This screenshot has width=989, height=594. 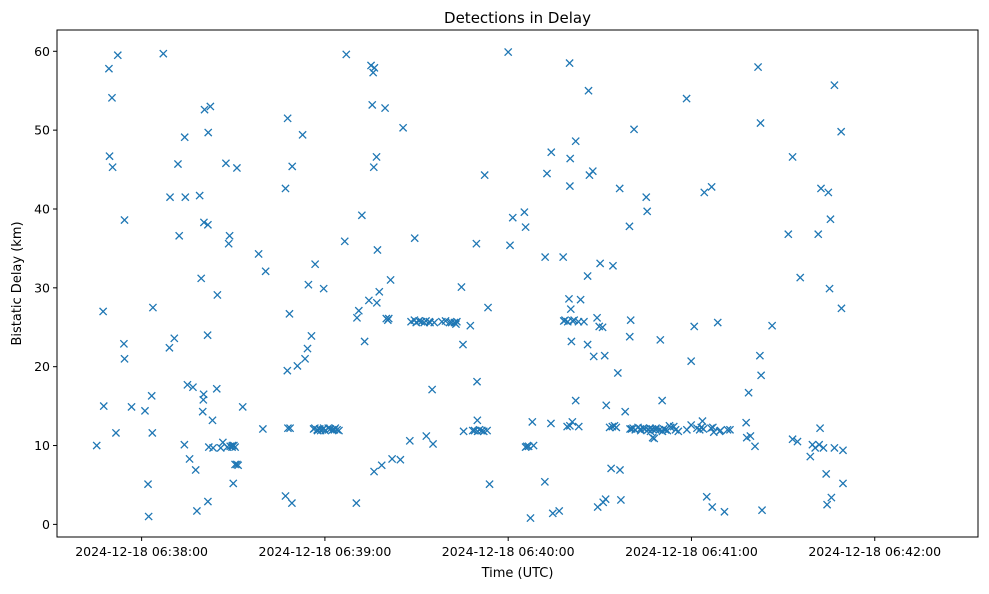 What do you see at coordinates (517, 573) in the screenshot?
I see `x-axis-title: Time (UTC)` at bounding box center [517, 573].